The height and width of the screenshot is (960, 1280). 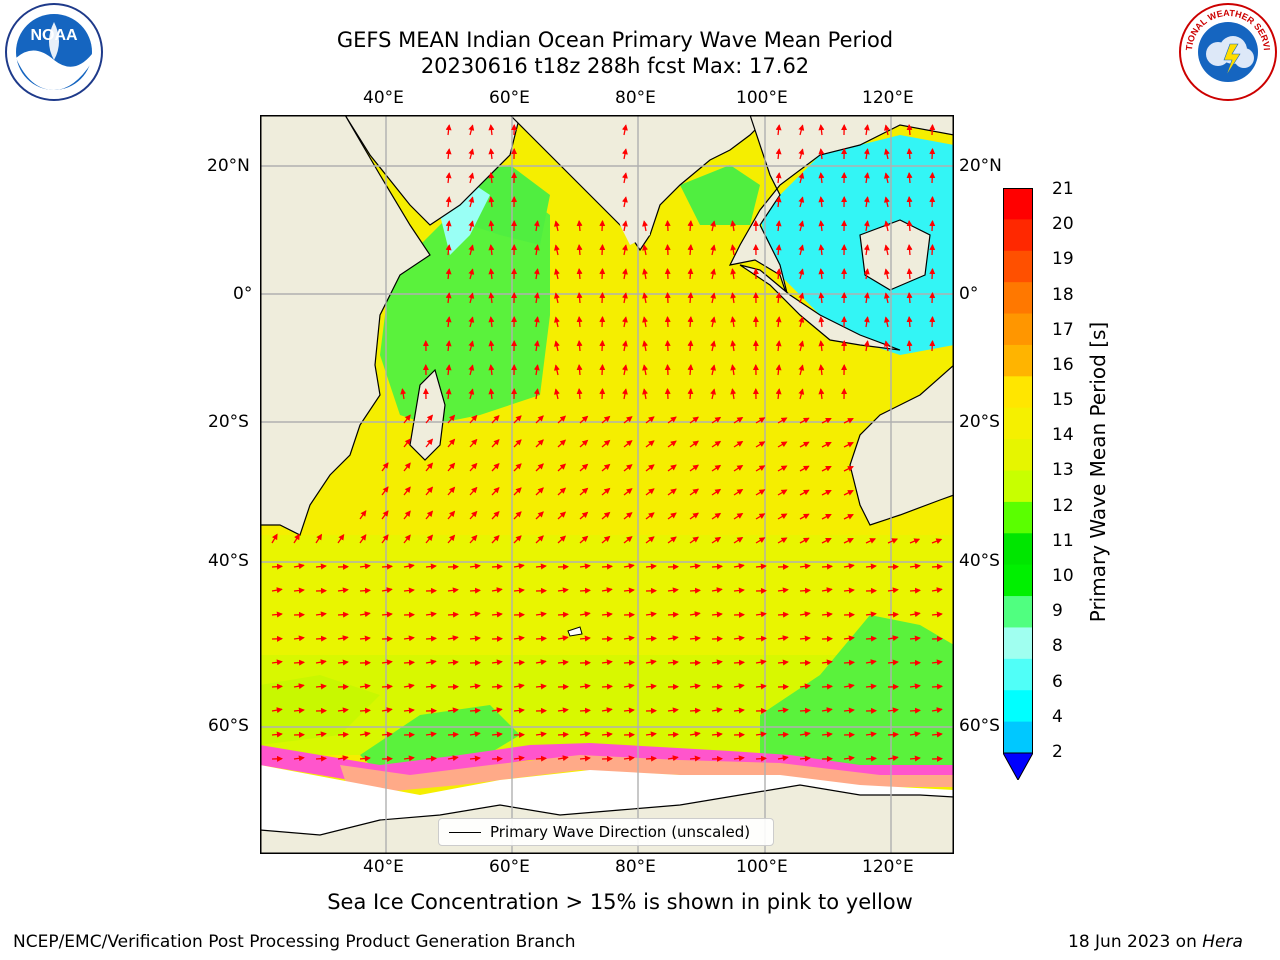 I want to click on top-lon-label-40e: 40°E, so click(x=383, y=98).